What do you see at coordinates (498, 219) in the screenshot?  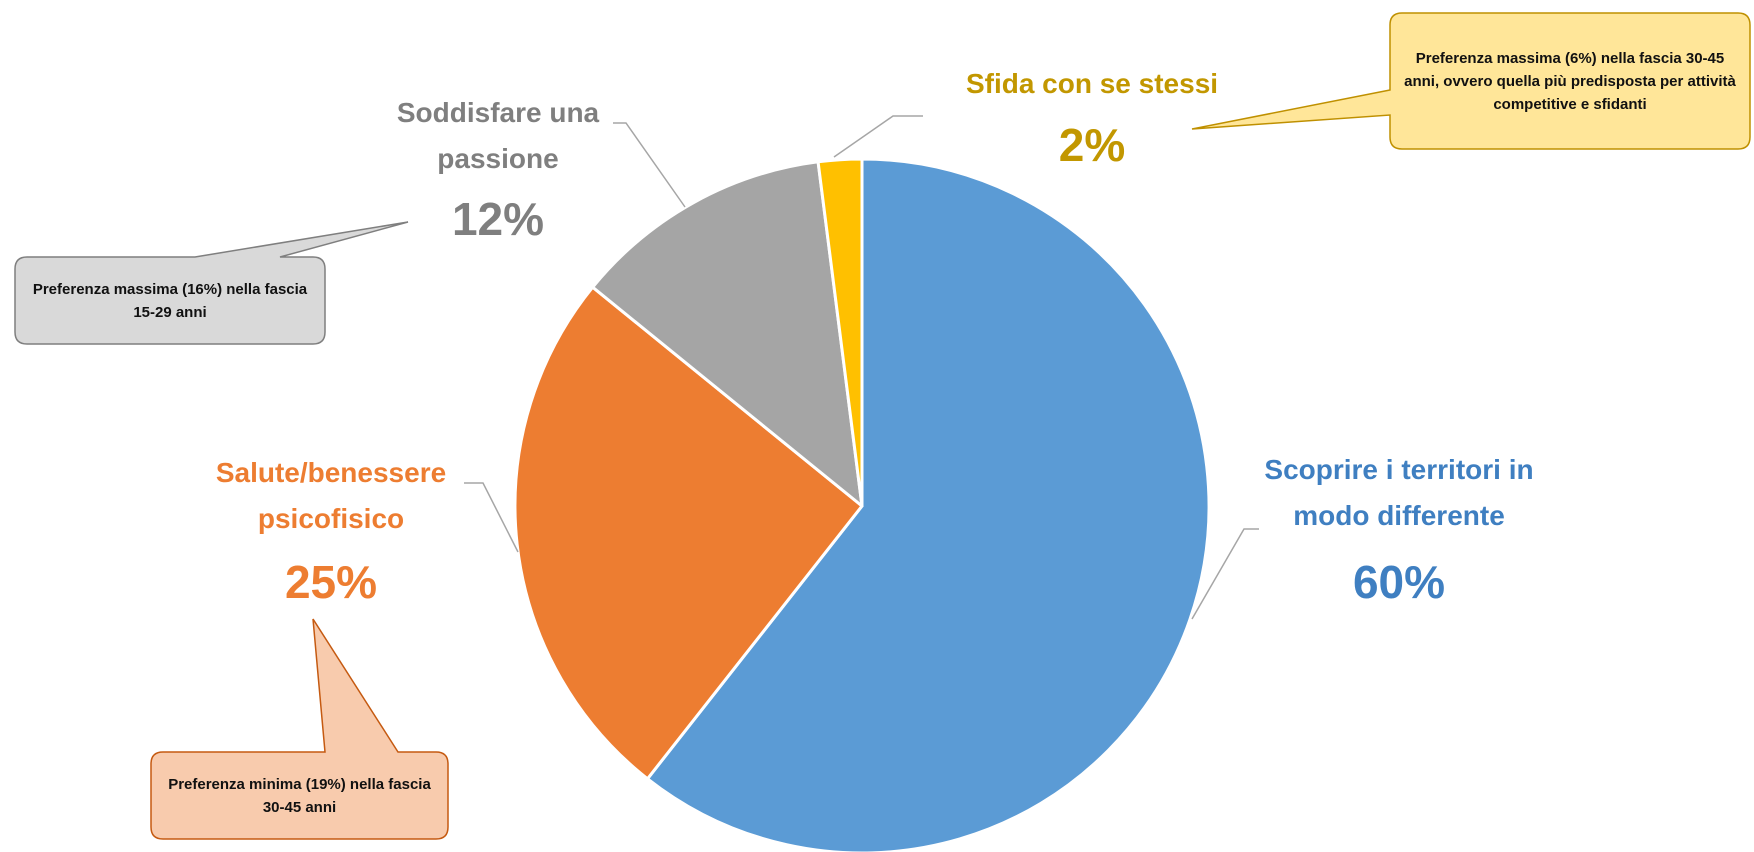 I see `value-label: 12%` at bounding box center [498, 219].